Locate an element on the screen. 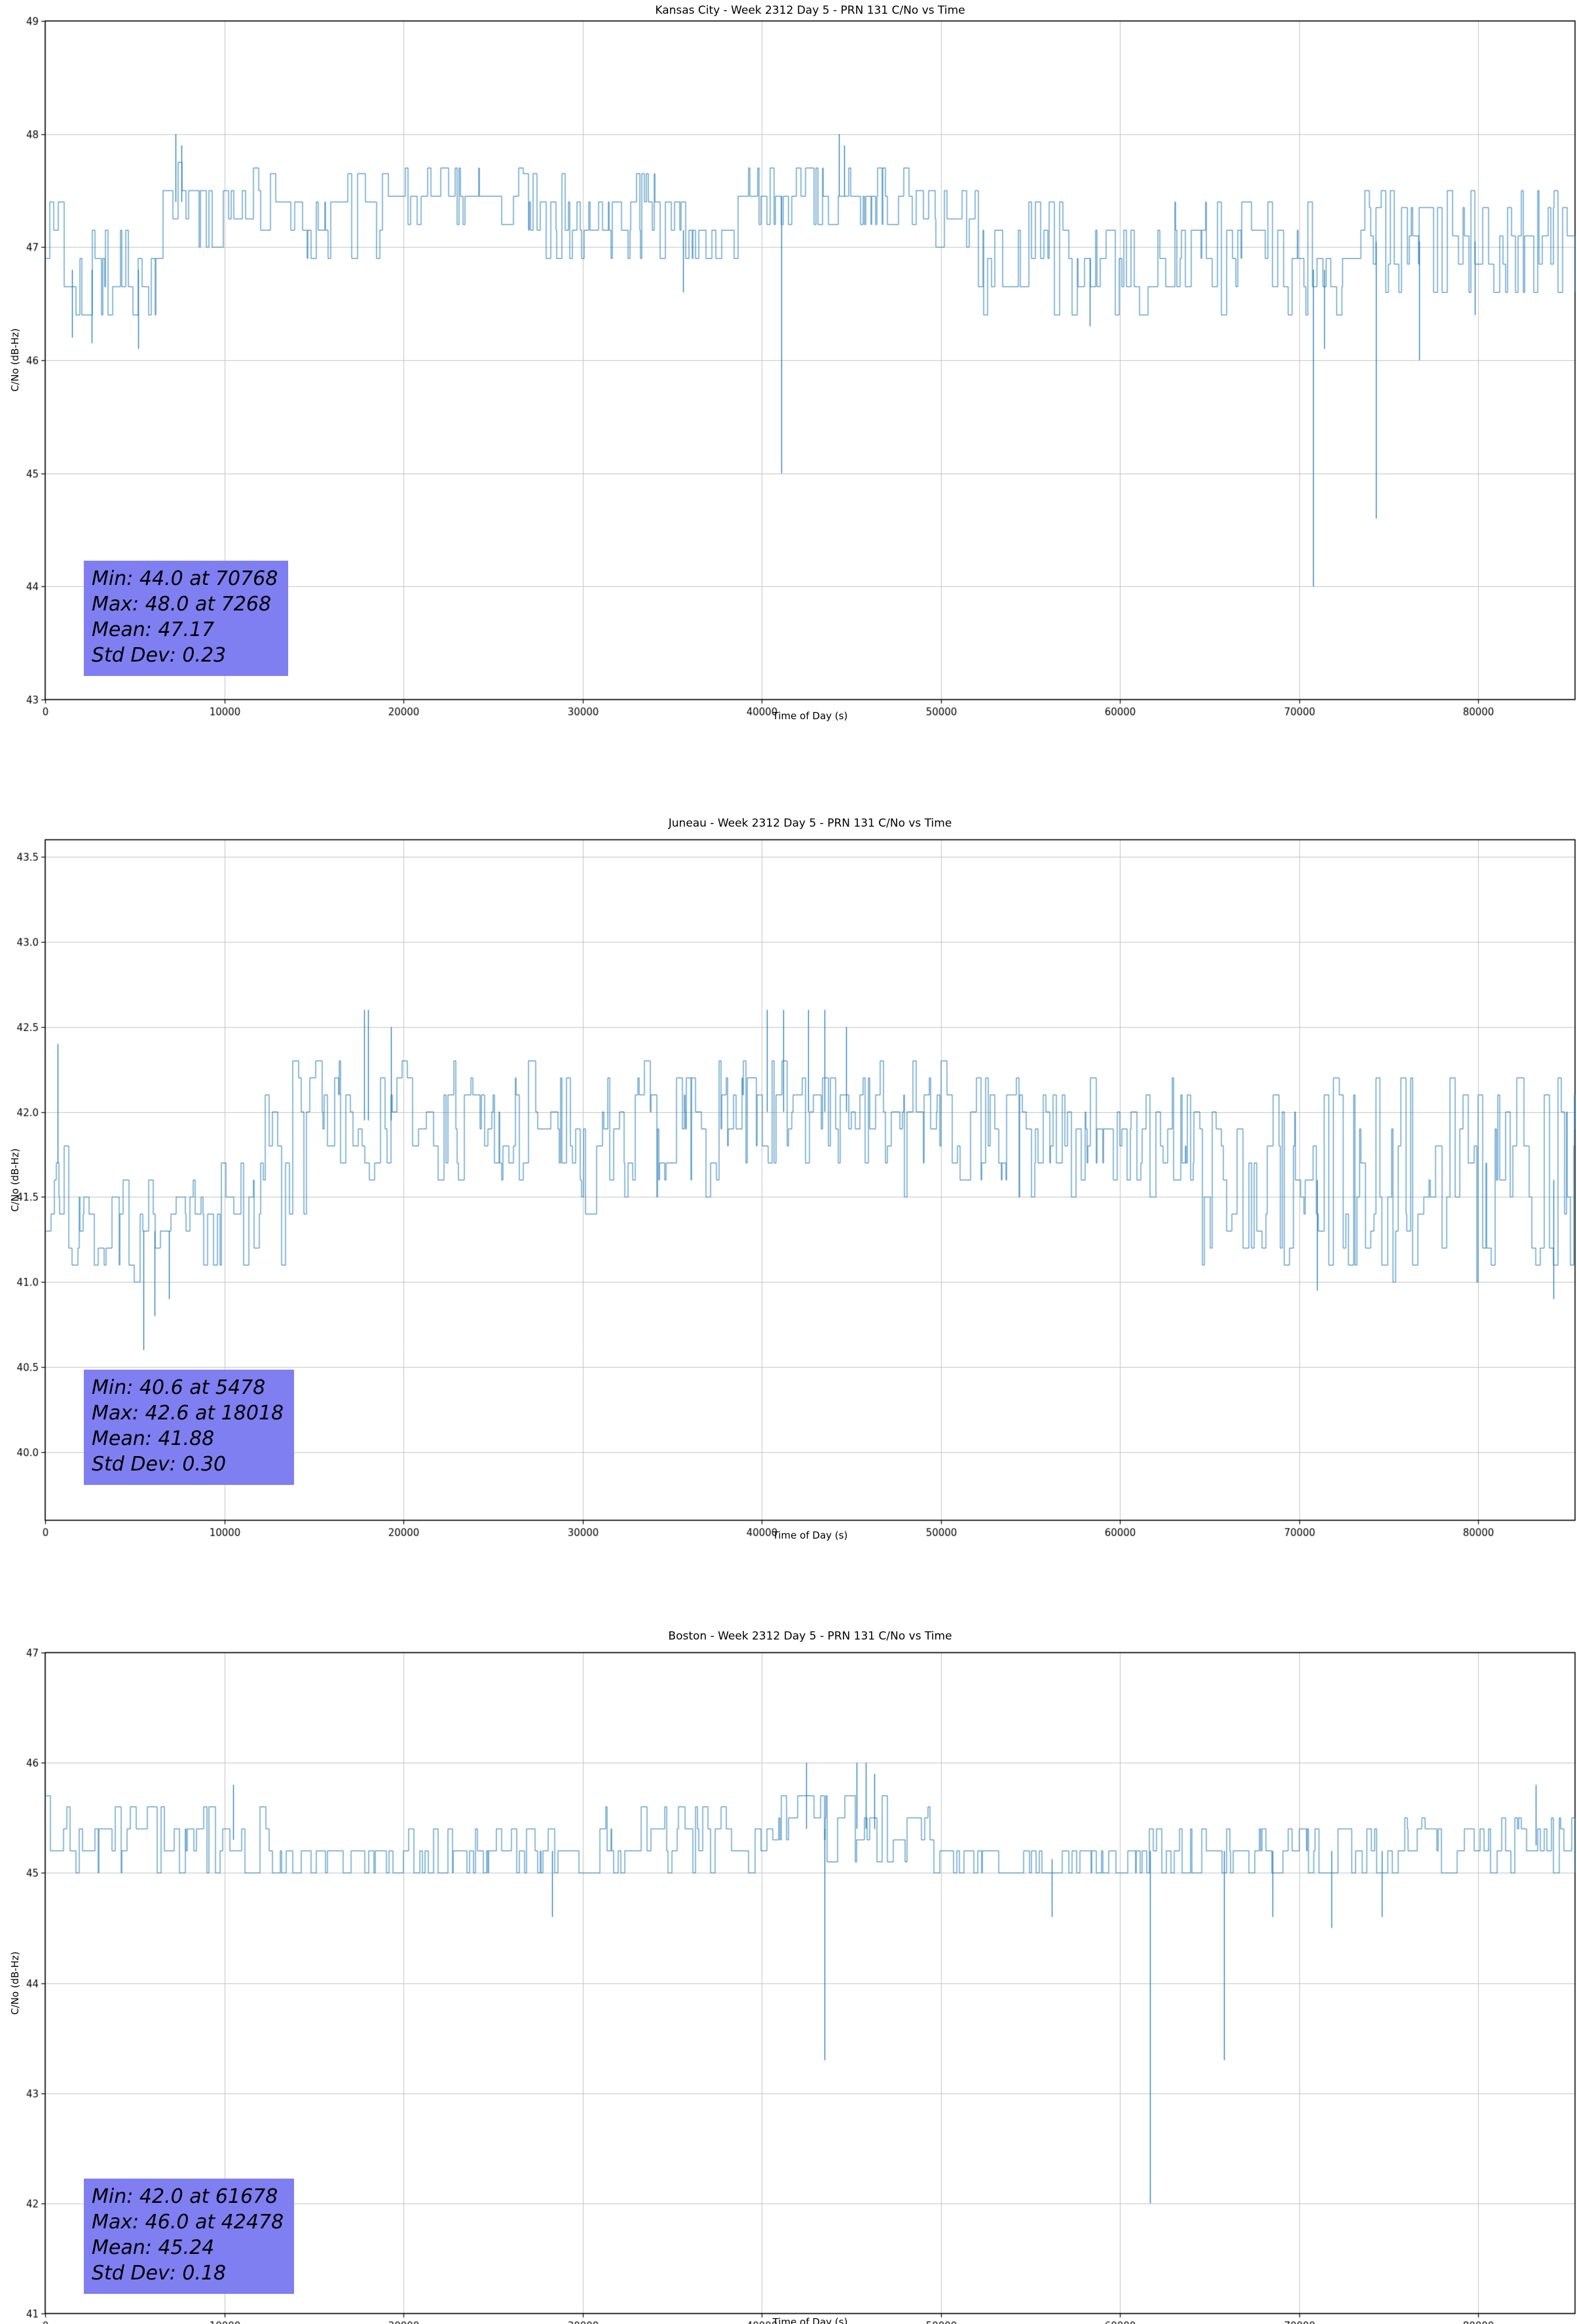  stats-min: Min: 42.0 at 61678 is located at coordinates (185, 2196).